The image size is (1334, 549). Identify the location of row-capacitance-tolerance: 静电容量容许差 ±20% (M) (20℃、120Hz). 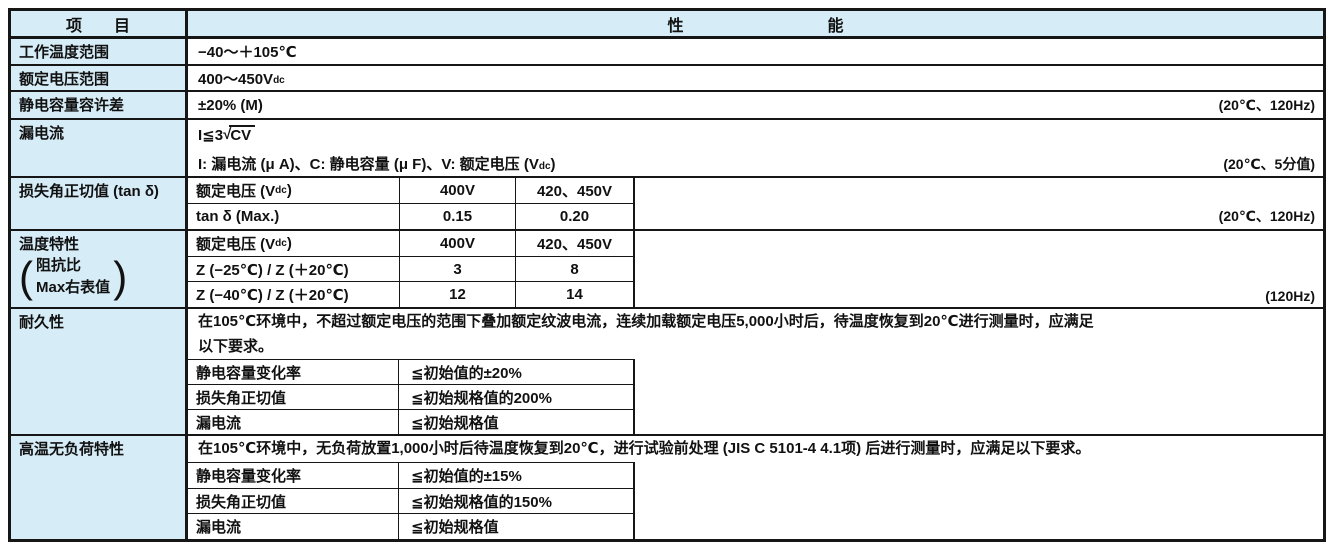
(667, 106).